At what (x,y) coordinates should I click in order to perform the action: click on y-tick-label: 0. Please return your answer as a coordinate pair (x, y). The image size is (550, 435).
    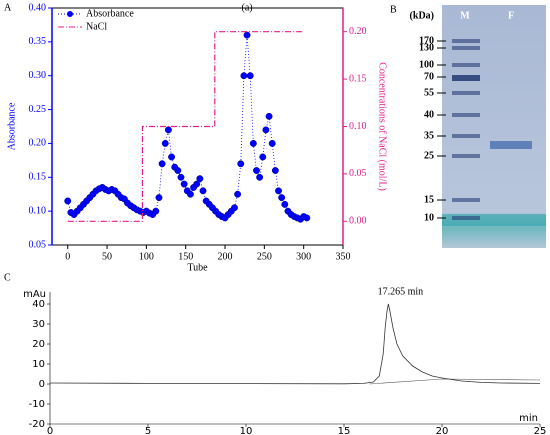
    Looking at the image, I should click on (42, 384).